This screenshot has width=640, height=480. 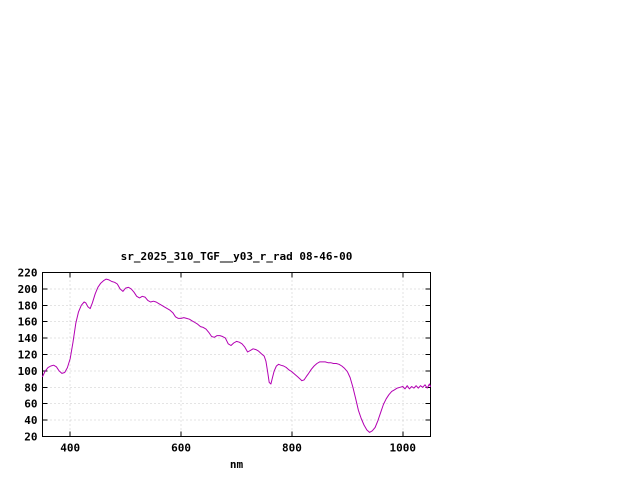 I want to click on x-axis-label: nm, so click(x=236, y=464).